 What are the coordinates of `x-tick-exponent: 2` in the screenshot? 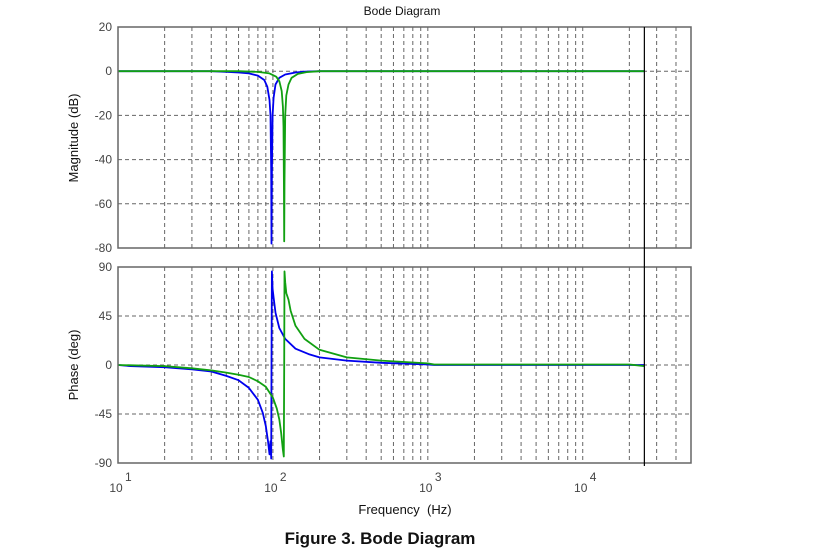 It's located at (283, 477).